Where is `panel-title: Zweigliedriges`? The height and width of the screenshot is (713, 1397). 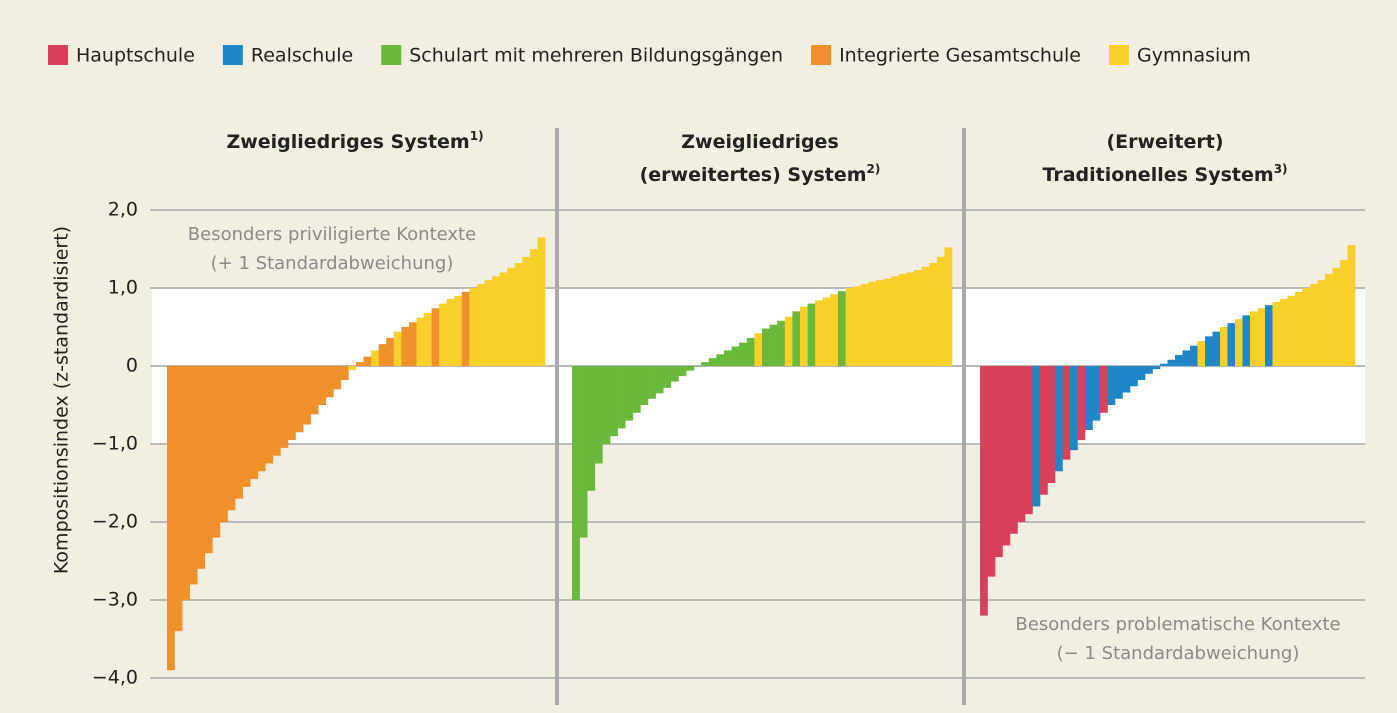 panel-title: Zweigliedriges is located at coordinates (760, 142).